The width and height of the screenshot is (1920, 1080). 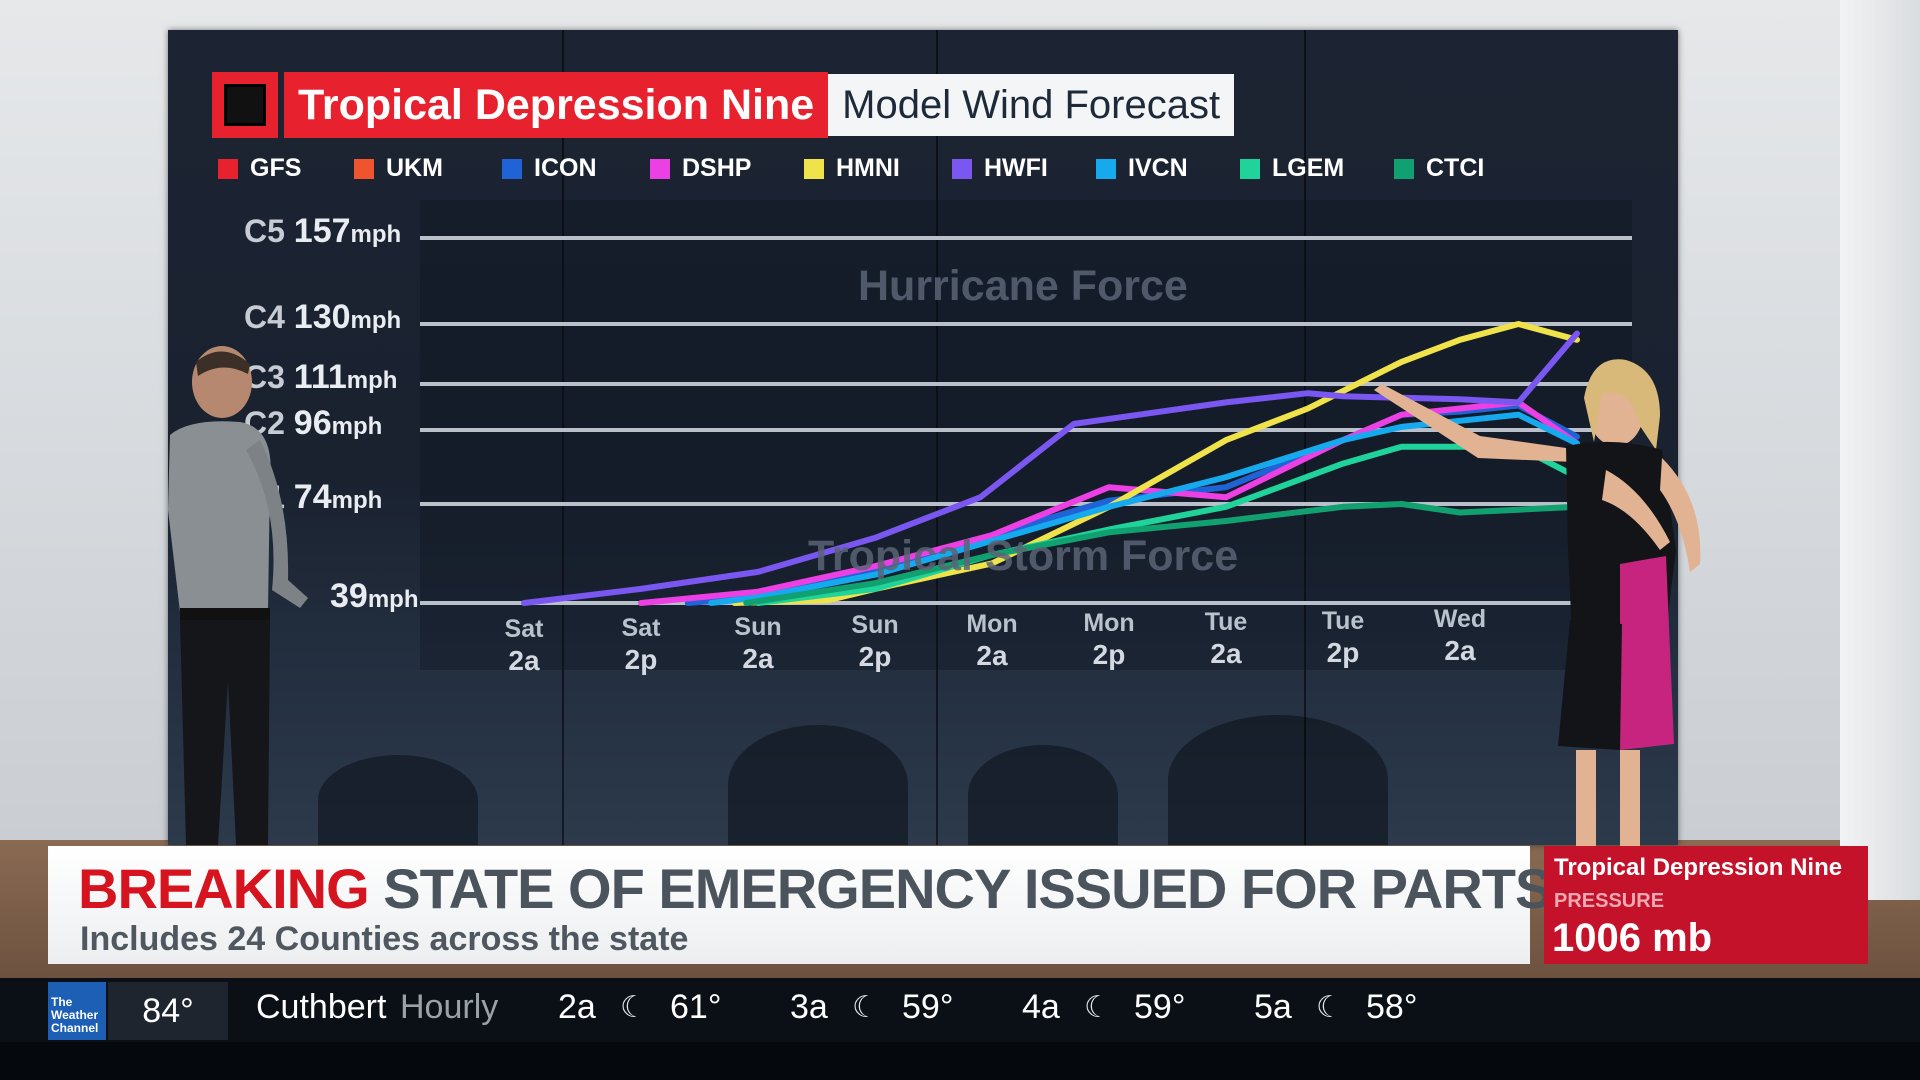 I want to click on legend-label: GFS, so click(x=276, y=168).